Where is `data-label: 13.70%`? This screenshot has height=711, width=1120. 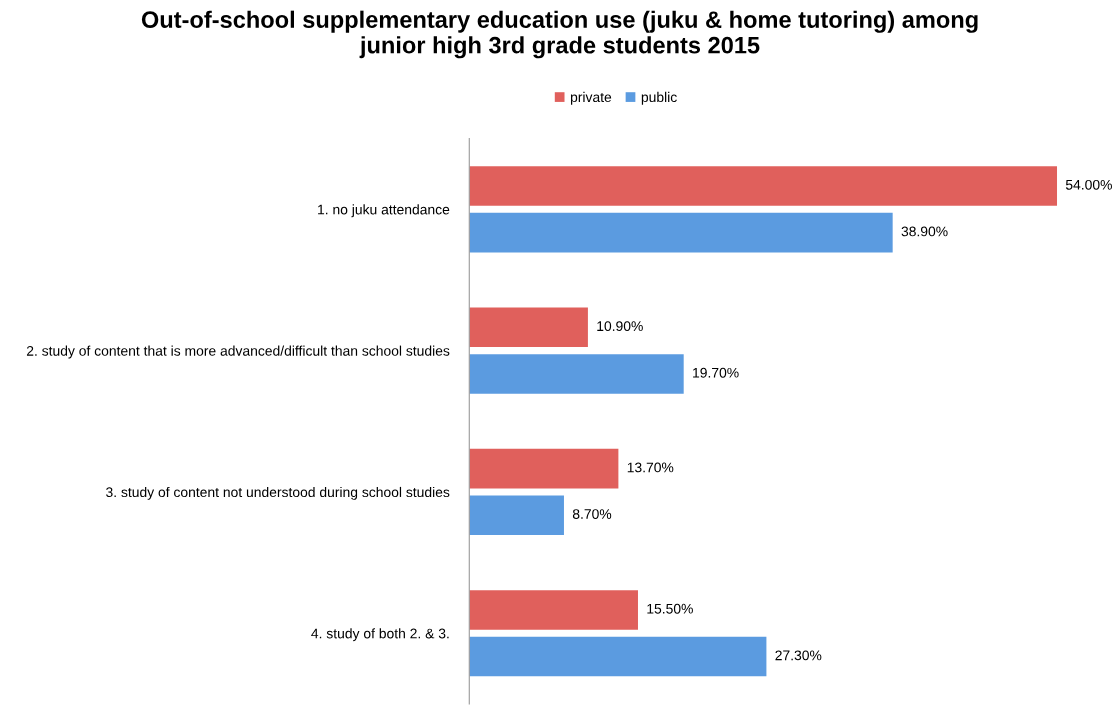 data-label: 13.70% is located at coordinates (650, 467).